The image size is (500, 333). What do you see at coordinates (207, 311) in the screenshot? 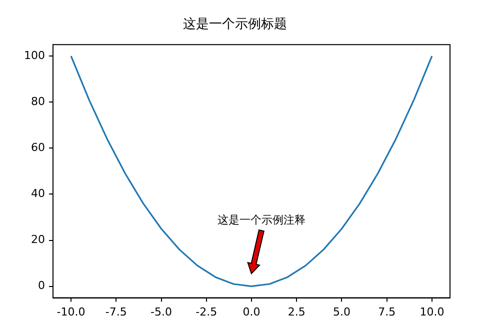
I see `x-tick-label: -2.5` at bounding box center [207, 311].